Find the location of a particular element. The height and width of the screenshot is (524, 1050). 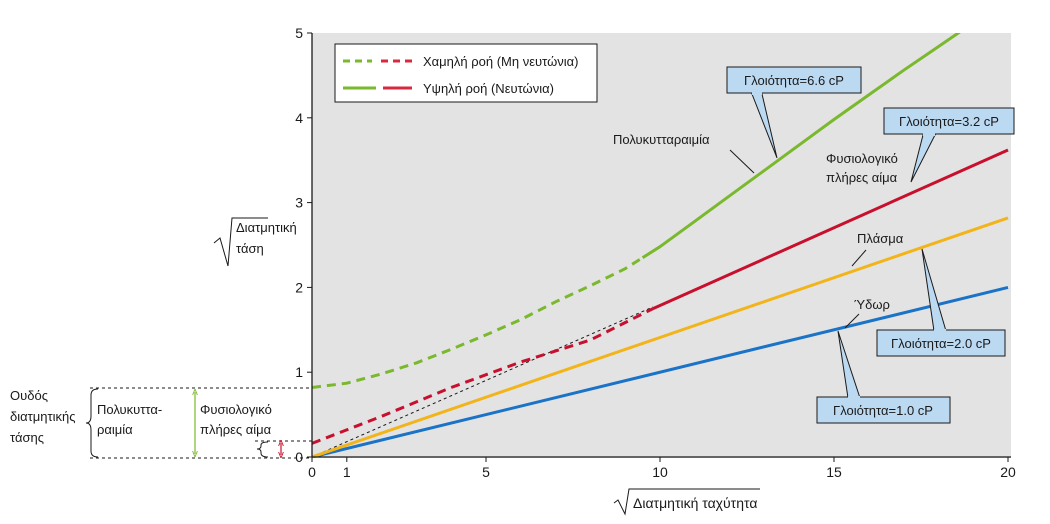

x-axis-label: Διατμητική ταχύτητα is located at coordinates (686, 502).